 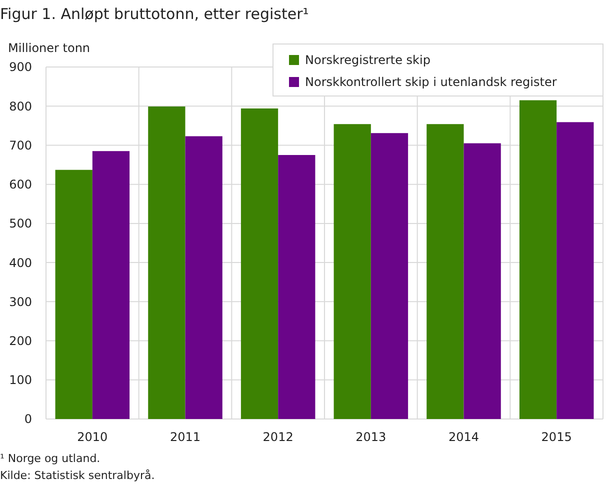 I want to click on text: ¹ Norge og utland., so click(x=50, y=458).